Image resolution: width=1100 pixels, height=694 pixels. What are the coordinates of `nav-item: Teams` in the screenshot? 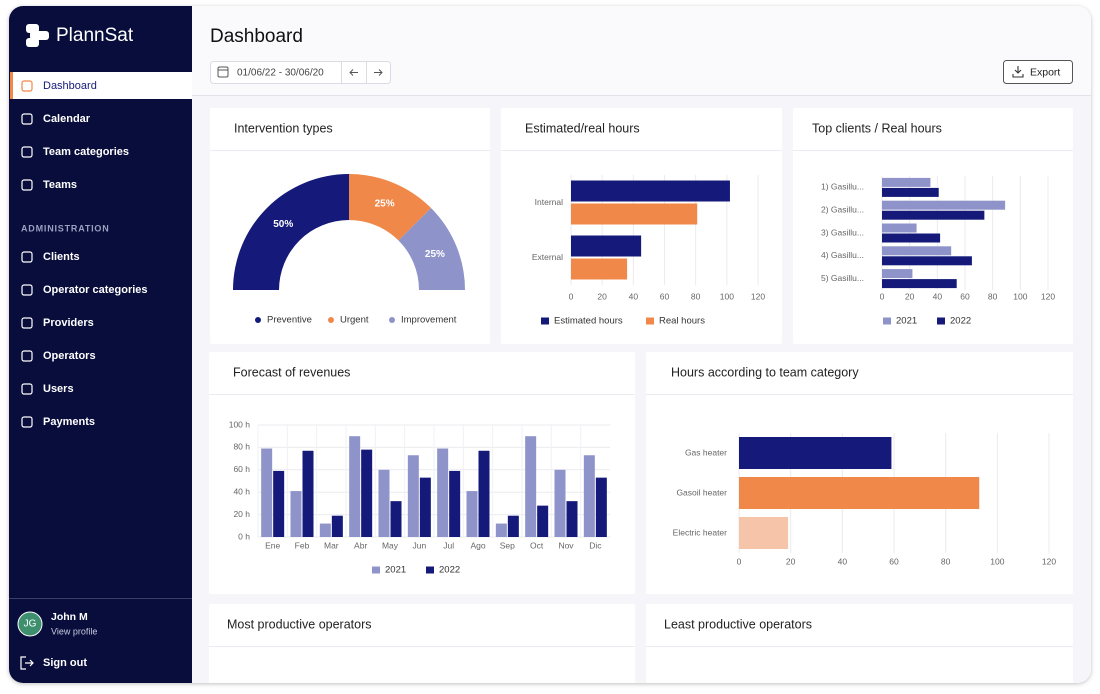 It's located at (60, 185).